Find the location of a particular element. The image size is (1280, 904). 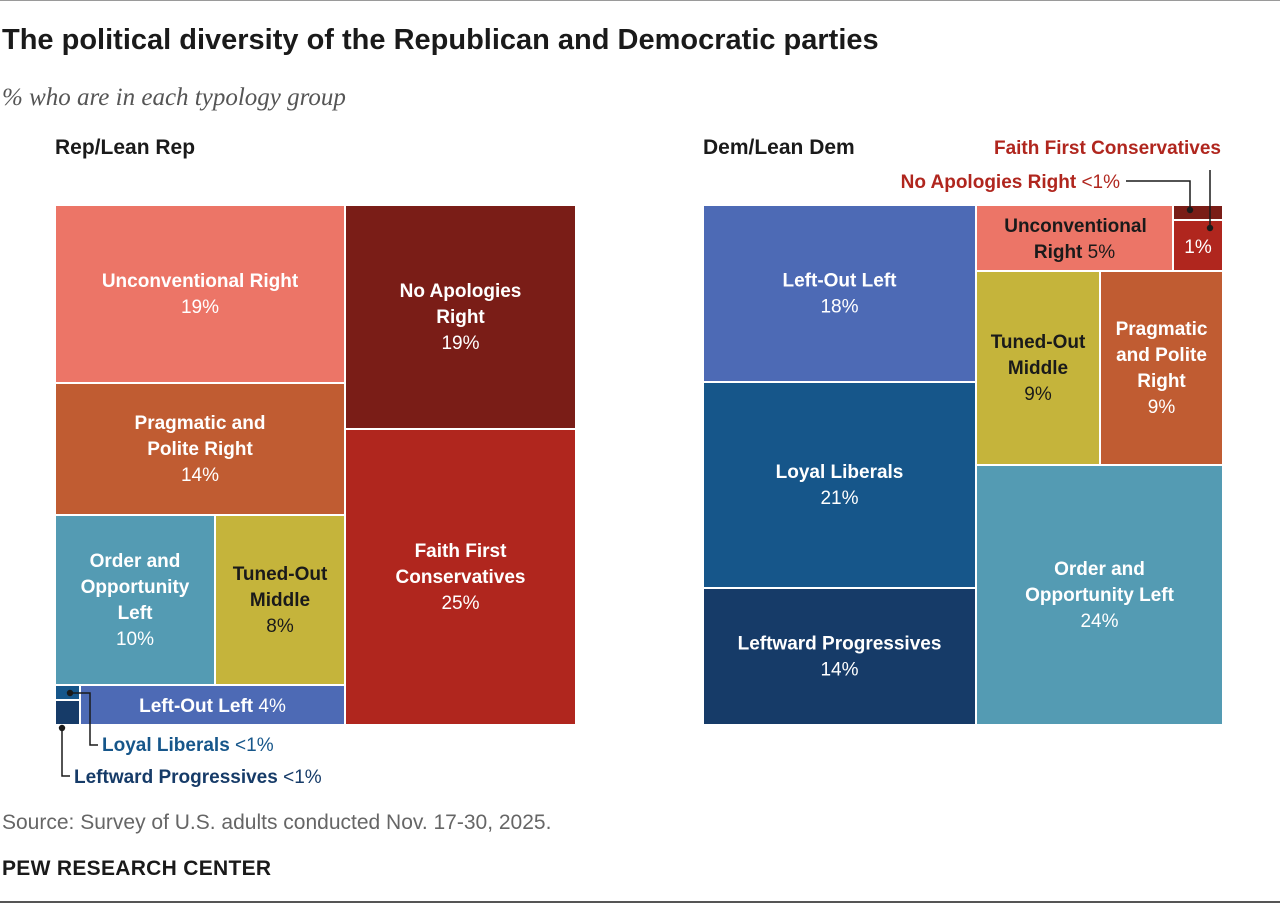

rep-callout-loyal-liberals-label: Loyal Liberals <1% is located at coordinates (188, 745).